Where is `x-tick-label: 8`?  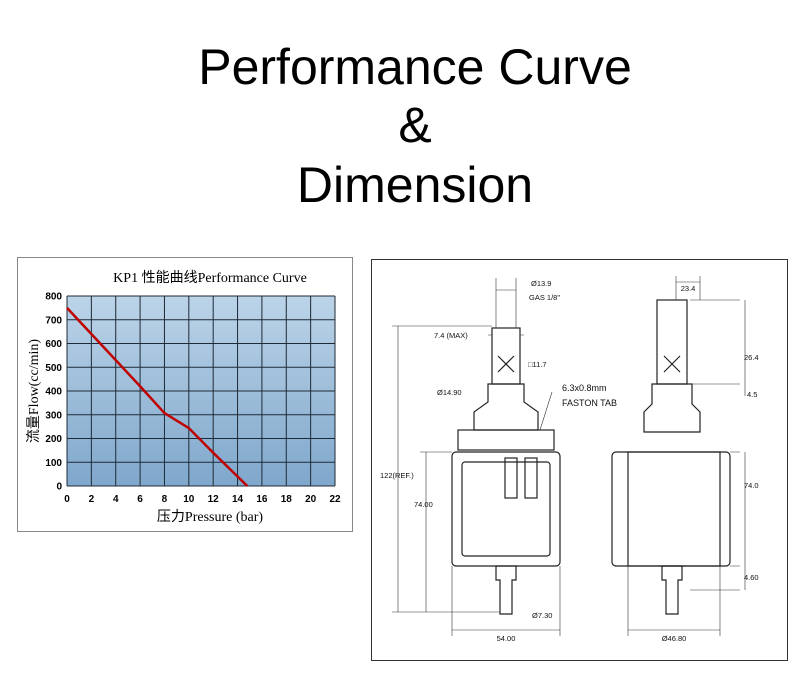 x-tick-label: 8 is located at coordinates (165, 499).